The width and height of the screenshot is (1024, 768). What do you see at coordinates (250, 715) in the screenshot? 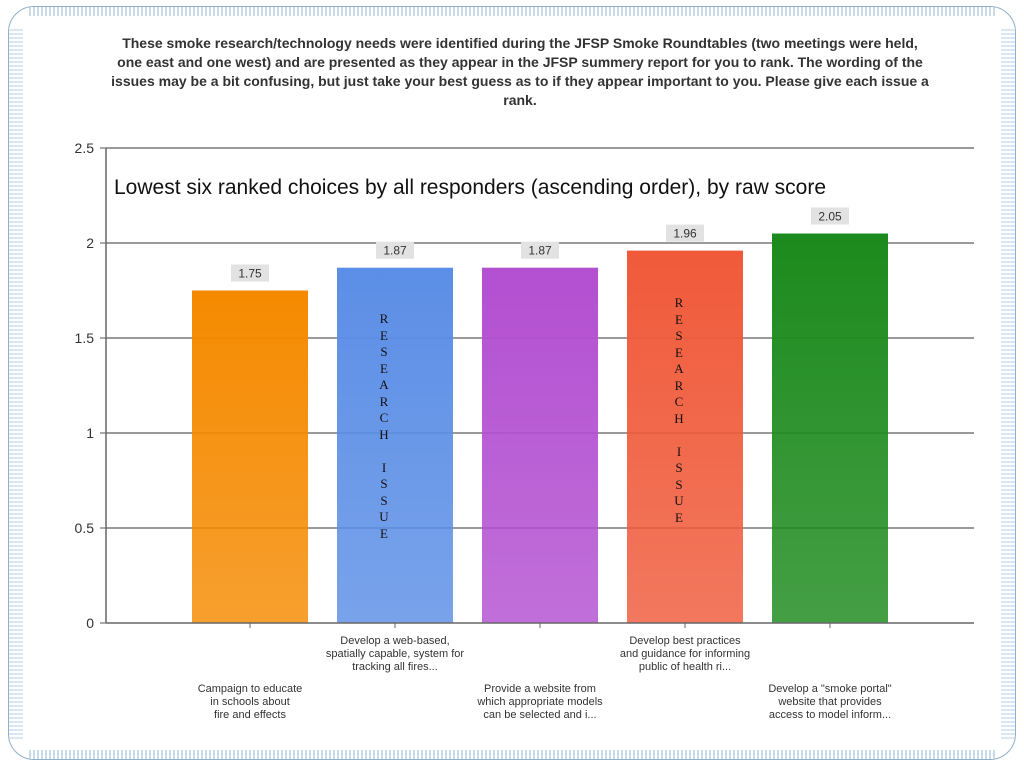
I see `category-label: fire and effects` at bounding box center [250, 715].